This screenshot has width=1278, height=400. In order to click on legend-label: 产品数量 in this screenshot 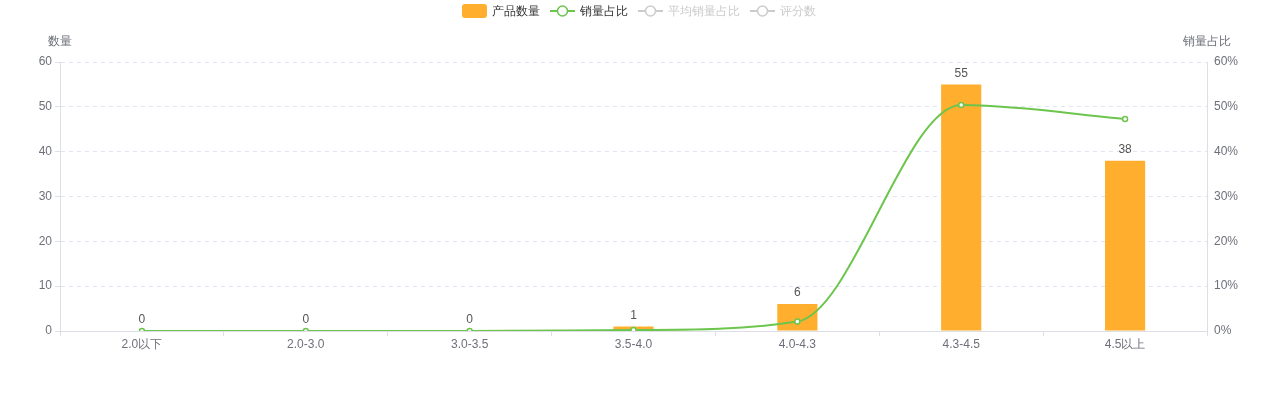, I will do `click(516, 11)`.